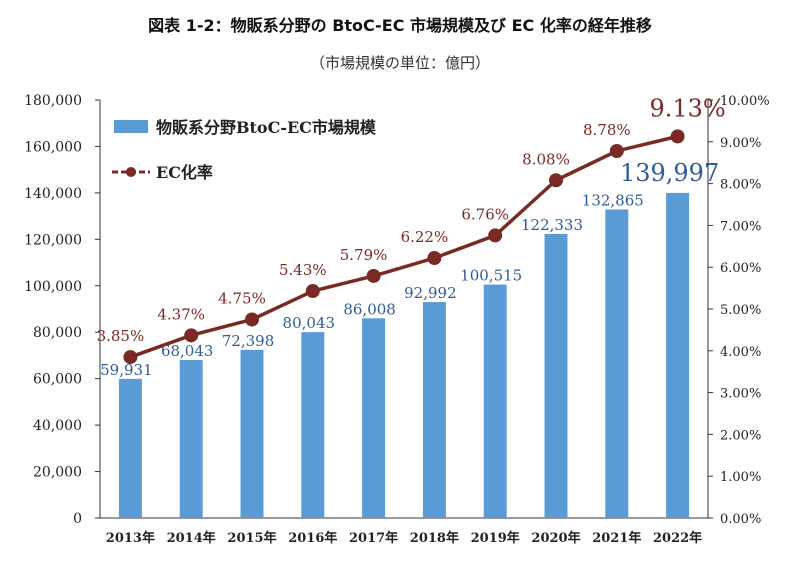  What do you see at coordinates (303, 270) in the screenshot?
I see `line-value-label: 5.43%` at bounding box center [303, 270].